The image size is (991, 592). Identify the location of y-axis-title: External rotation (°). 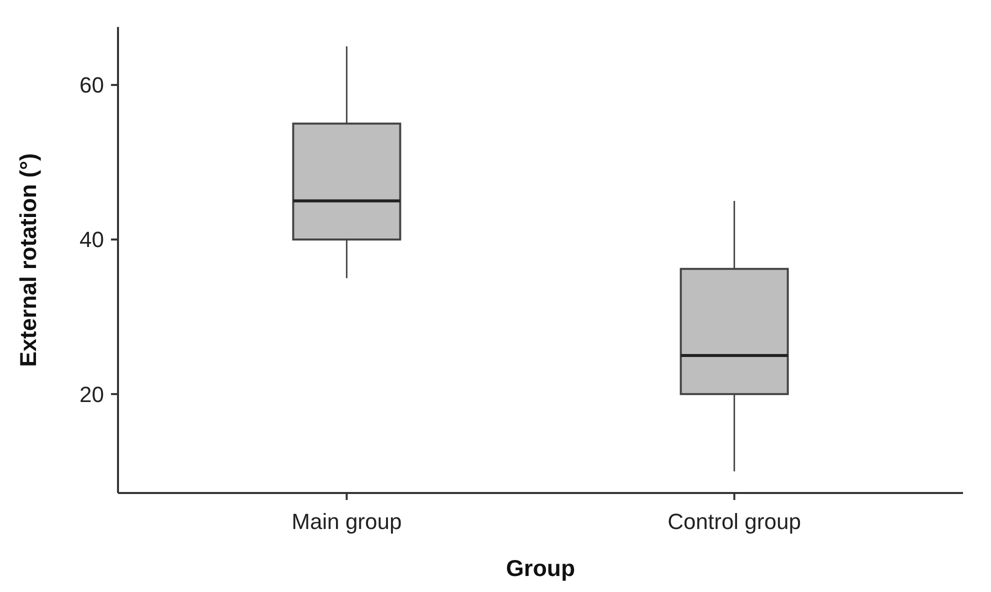
(28, 260).